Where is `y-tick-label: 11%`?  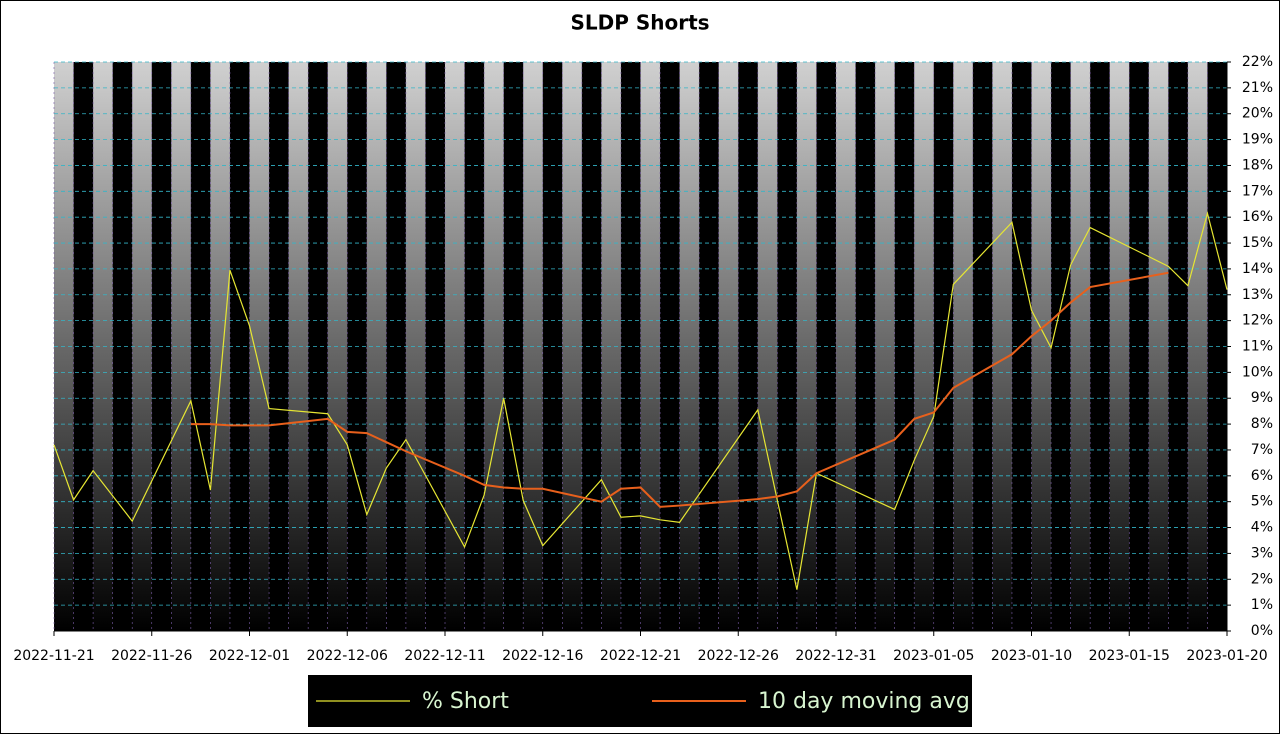
y-tick-label: 11% is located at coordinates (1257, 347).